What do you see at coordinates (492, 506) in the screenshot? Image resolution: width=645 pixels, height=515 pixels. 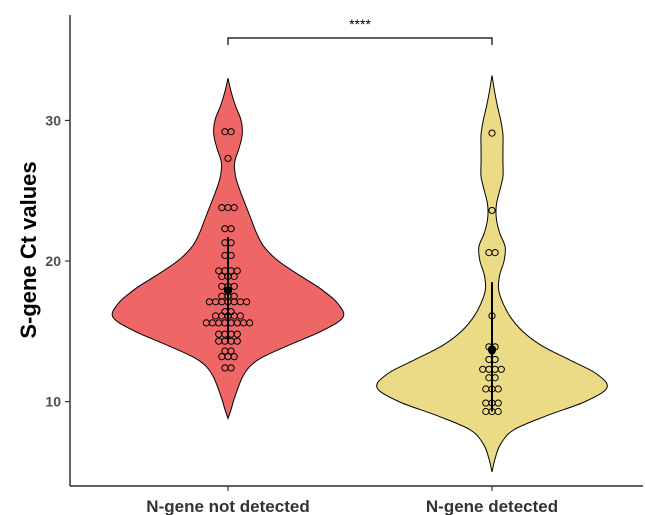 I see `x-tick-label-detected: N-gene detected` at bounding box center [492, 506].